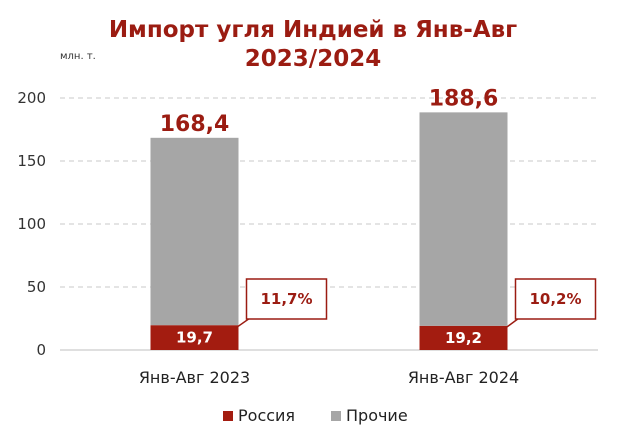 The width and height of the screenshot is (620, 446). What do you see at coordinates (315, 415) in the screenshot?
I see `legend: Россия Прочие` at bounding box center [315, 415].